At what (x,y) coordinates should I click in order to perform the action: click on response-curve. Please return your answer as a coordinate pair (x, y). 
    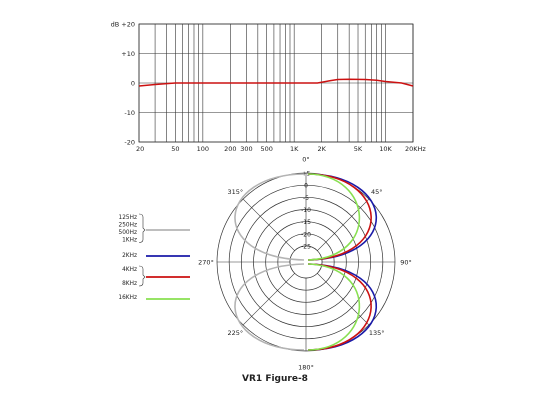
    Looking at the image, I should click on (276, 82).